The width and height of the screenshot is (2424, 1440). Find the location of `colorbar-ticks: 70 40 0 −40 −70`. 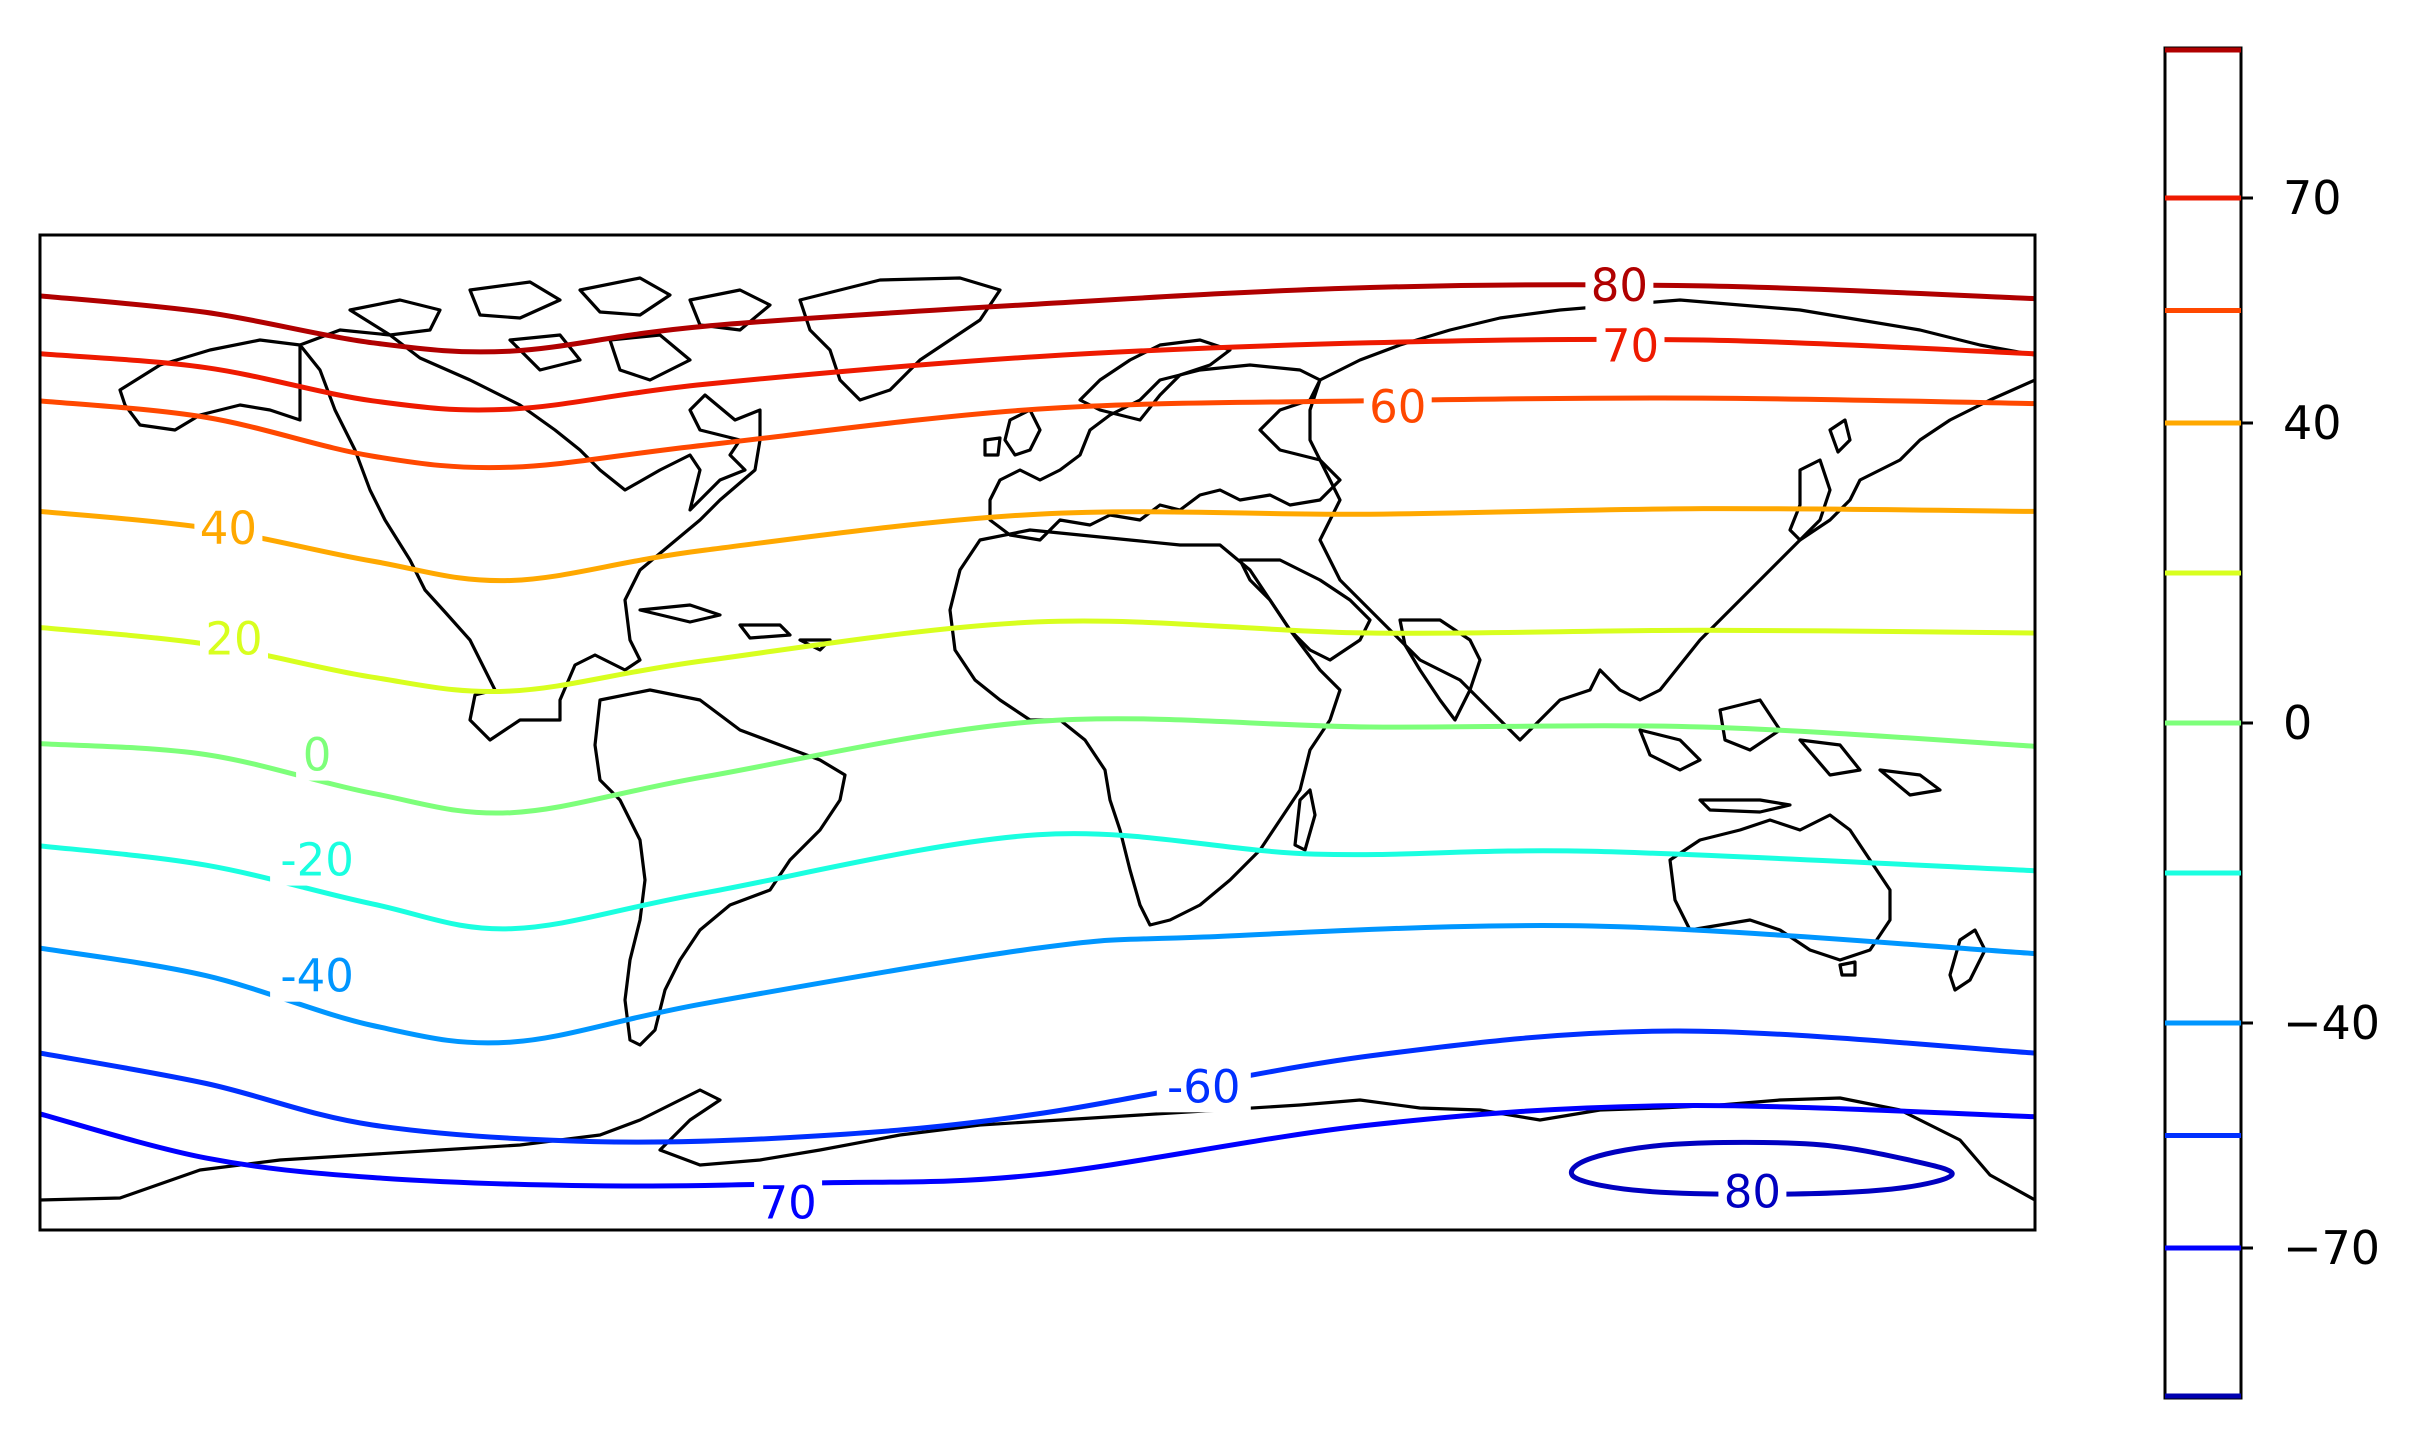

colorbar-ticks: 70 40 0 −40 −70 is located at coordinates (2310, 723).